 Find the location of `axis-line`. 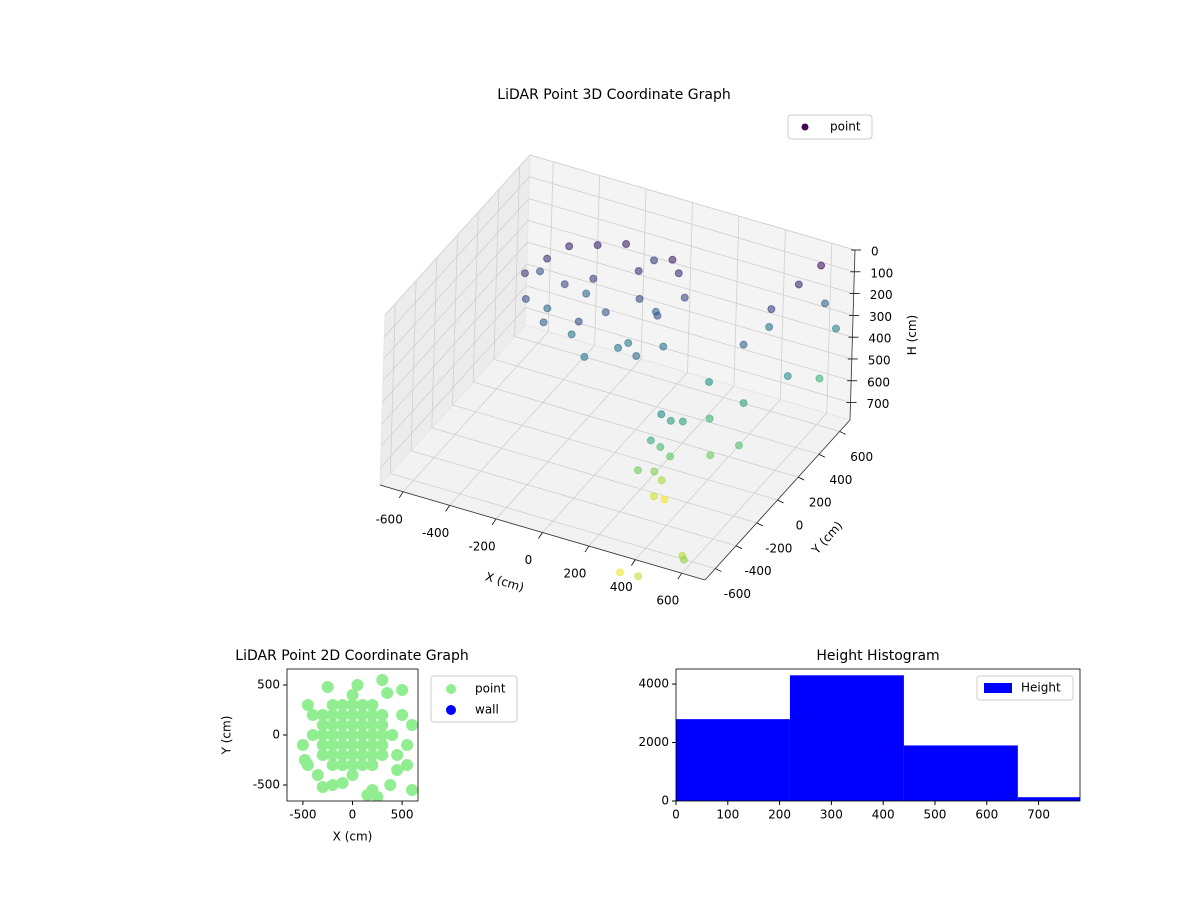

axis-line is located at coordinates (542, 532).